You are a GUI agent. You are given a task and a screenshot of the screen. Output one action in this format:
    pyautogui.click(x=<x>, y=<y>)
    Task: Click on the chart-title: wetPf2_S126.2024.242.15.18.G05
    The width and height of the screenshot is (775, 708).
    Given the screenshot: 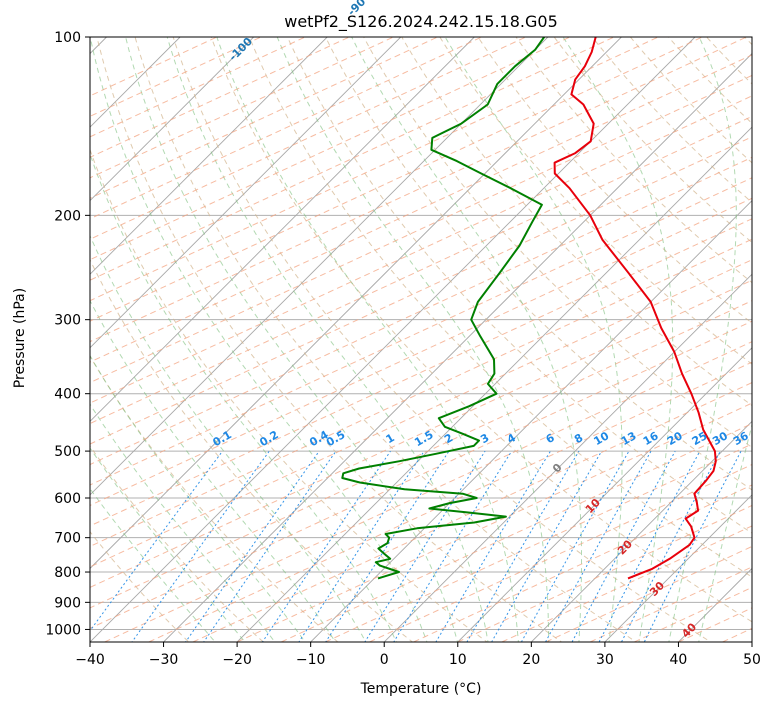 What is the action you would take?
    pyautogui.click(x=421, y=22)
    